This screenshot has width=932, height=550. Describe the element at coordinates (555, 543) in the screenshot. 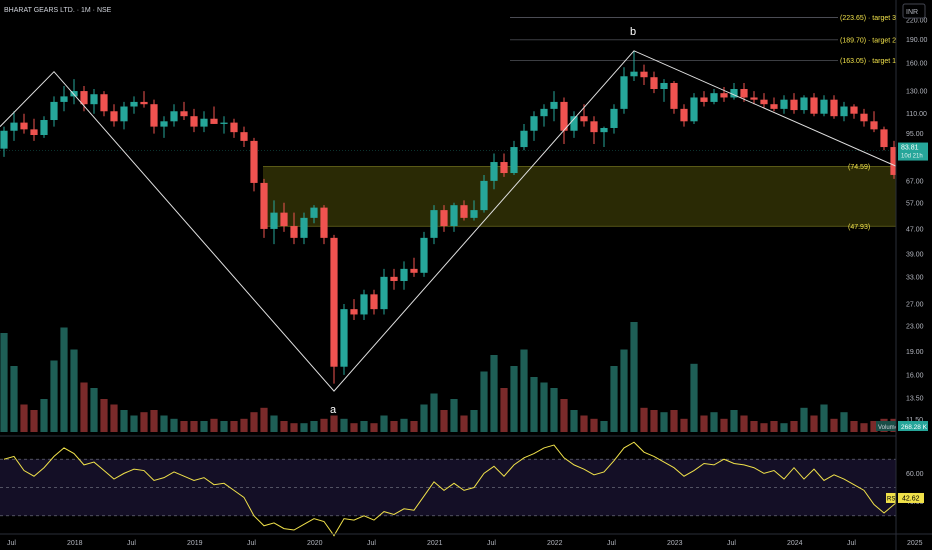

I see `time-tick-label: 2022` at that location.